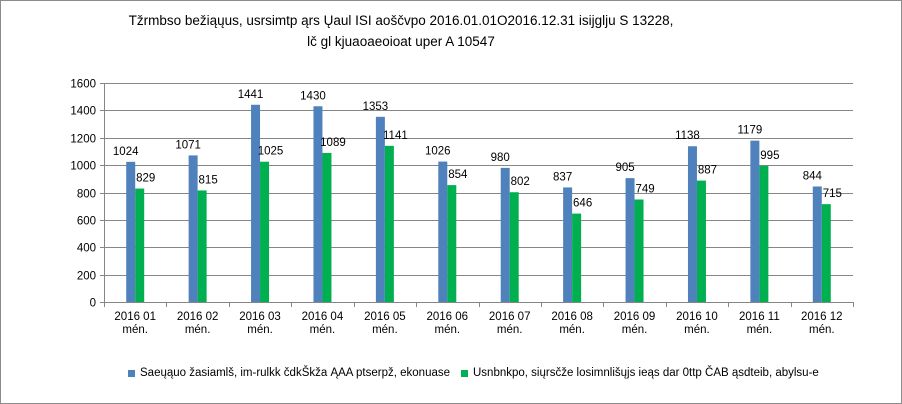 The image size is (902, 404). What do you see at coordinates (635, 317) in the screenshot?
I see `x-tick-label: 2016 09` at bounding box center [635, 317].